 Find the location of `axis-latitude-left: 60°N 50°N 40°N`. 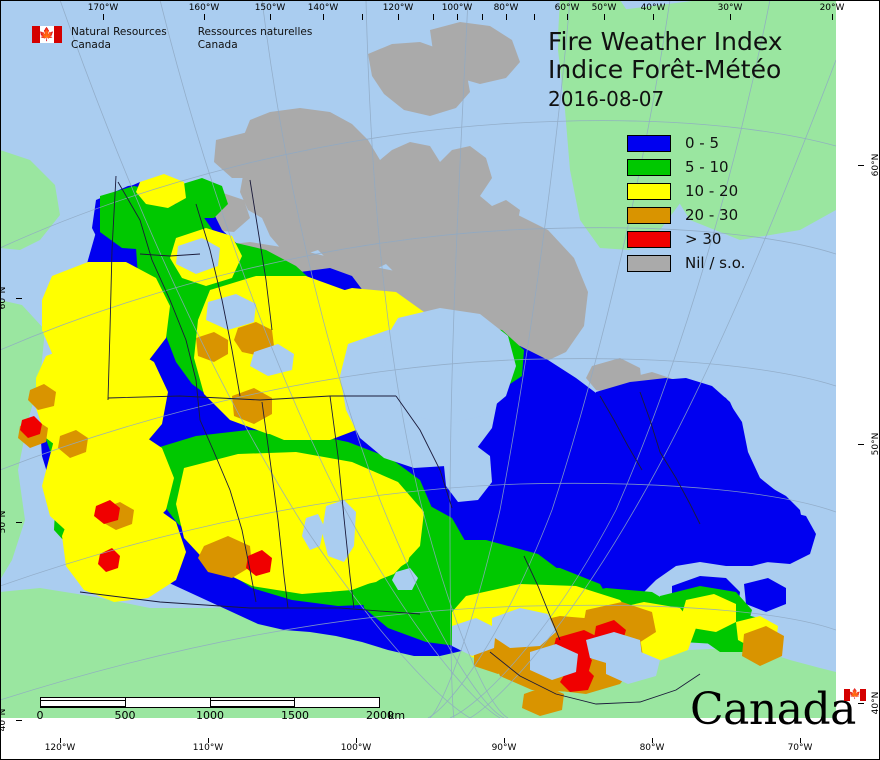

axis-latitude-left: 60°N 50°N 40°N is located at coordinates (11, 379).